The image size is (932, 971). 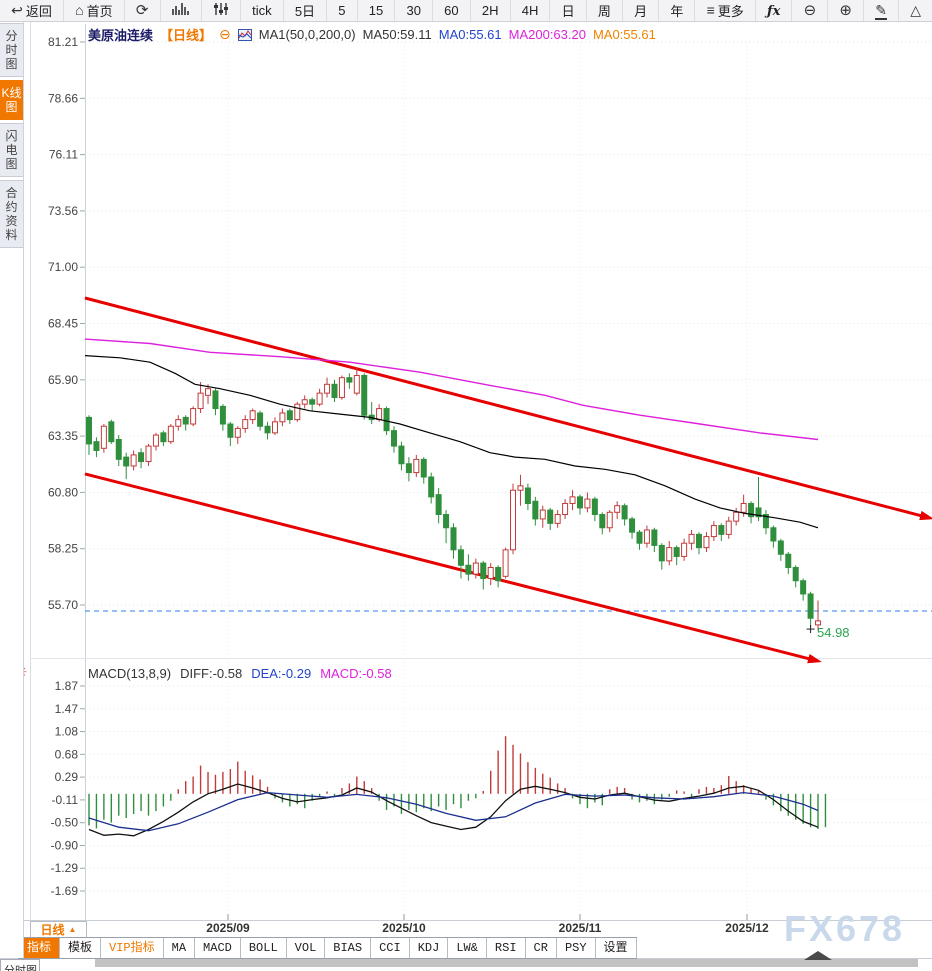 I want to click on x-axis-month-label: 2025/11, so click(x=580, y=928).